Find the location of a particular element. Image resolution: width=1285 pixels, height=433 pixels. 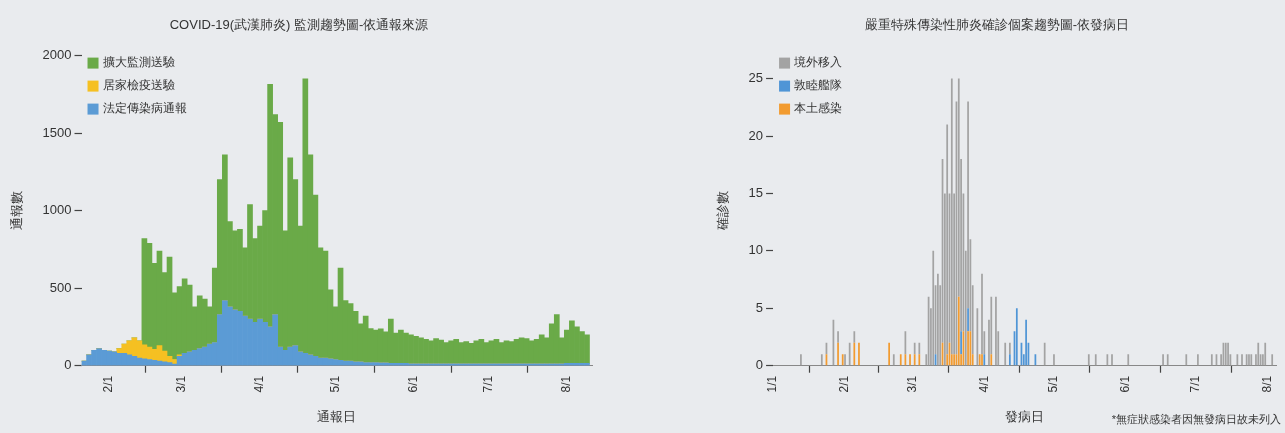

y-tick-label: 20 is located at coordinates (756, 135).